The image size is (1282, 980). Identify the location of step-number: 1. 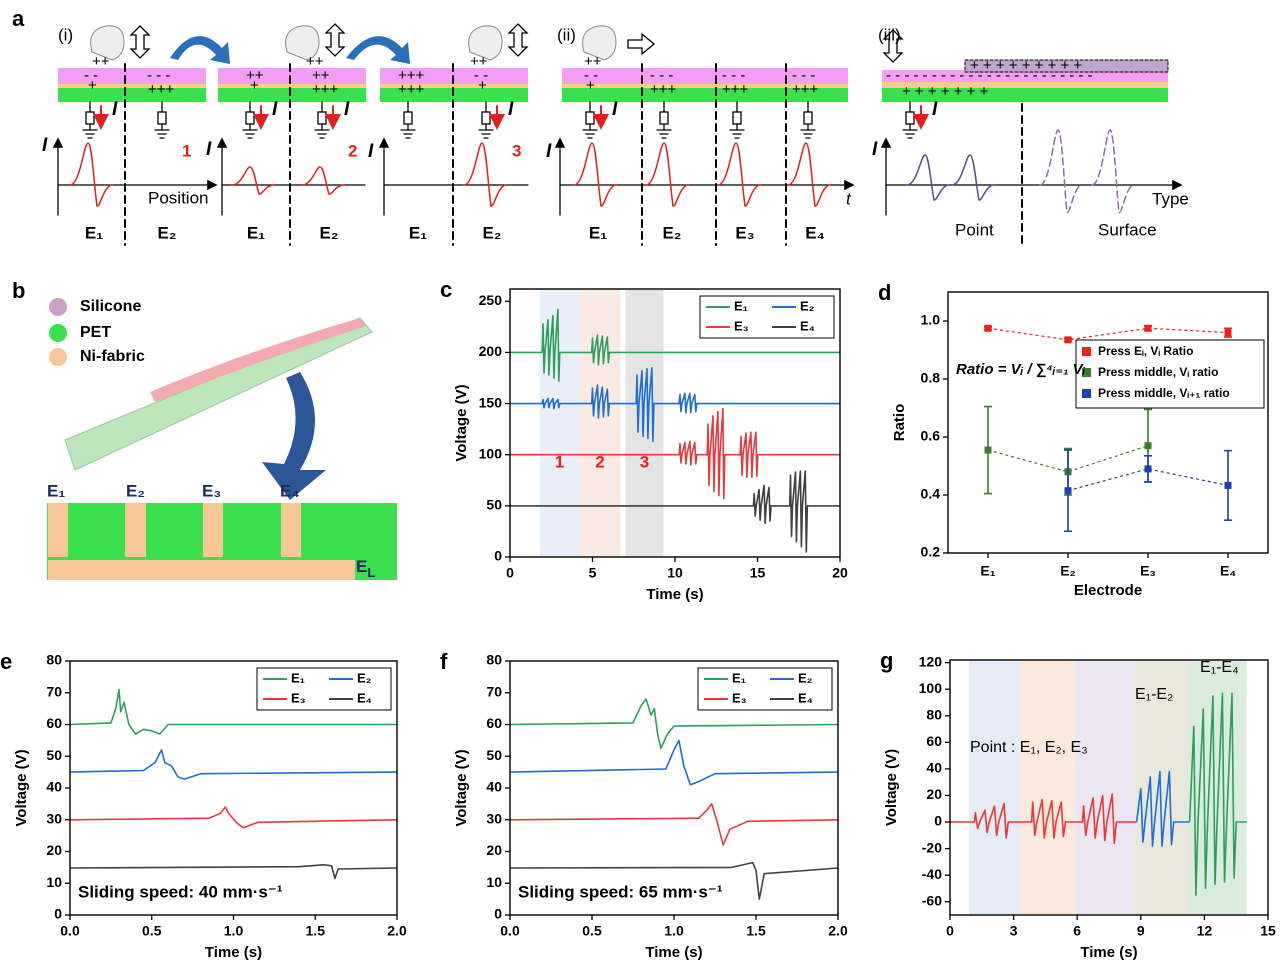
(186, 150).